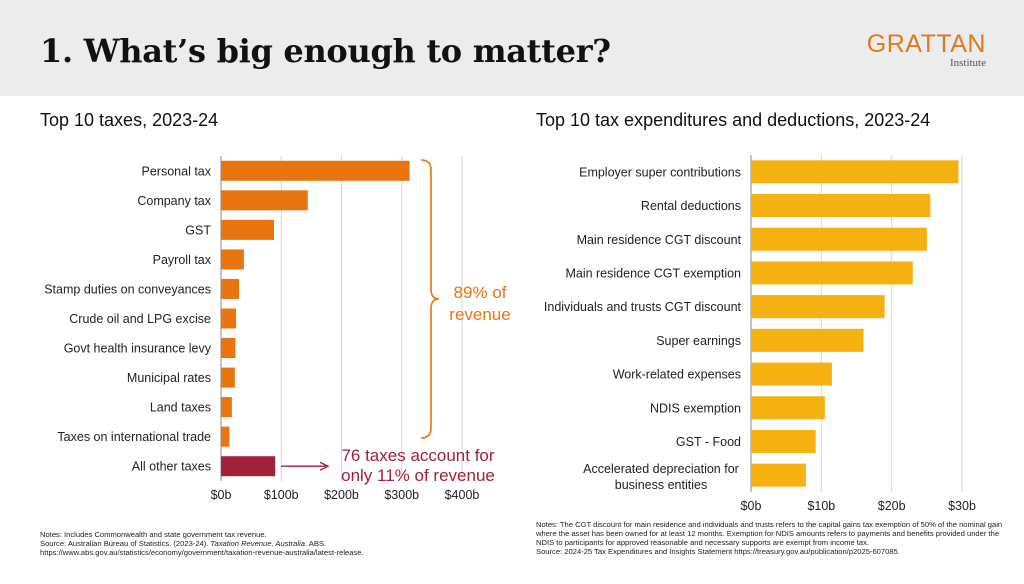  What do you see at coordinates (677, 375) in the screenshot?
I see `right-category-label: Work-related expenses` at bounding box center [677, 375].